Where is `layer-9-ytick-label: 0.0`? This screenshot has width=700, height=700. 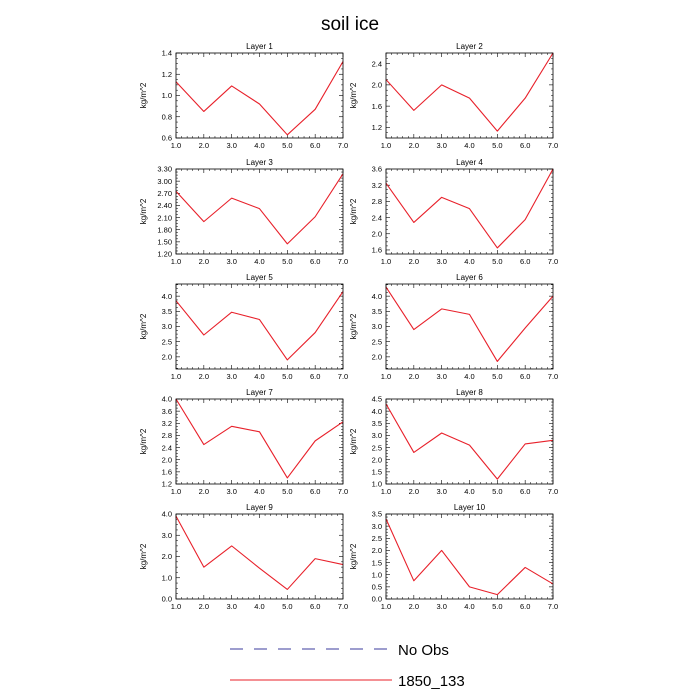
layer-9-ytick-label: 0.0 is located at coordinates (167, 599).